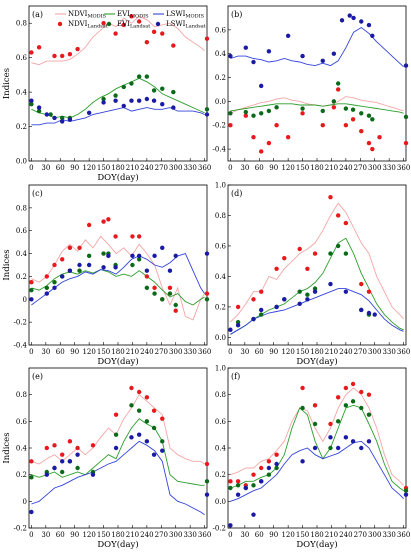 The height and width of the screenshot is (554, 411). I want to click on y-tick-label: 0.0, so click(220, 502).